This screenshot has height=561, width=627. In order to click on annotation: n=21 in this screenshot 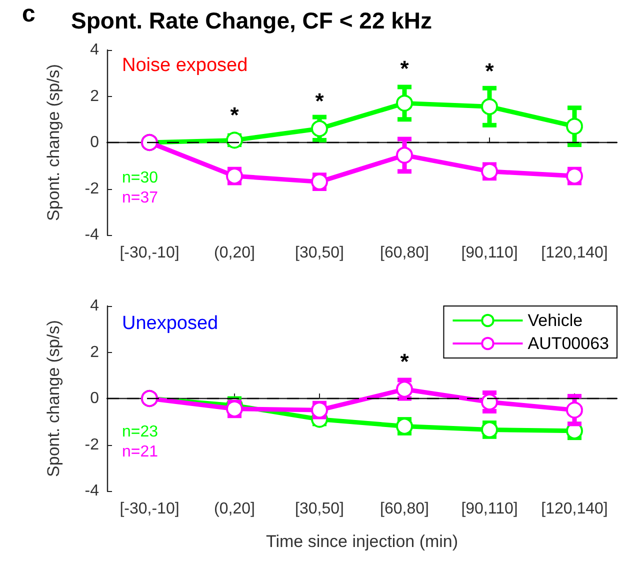, I will do `click(140, 452)`.